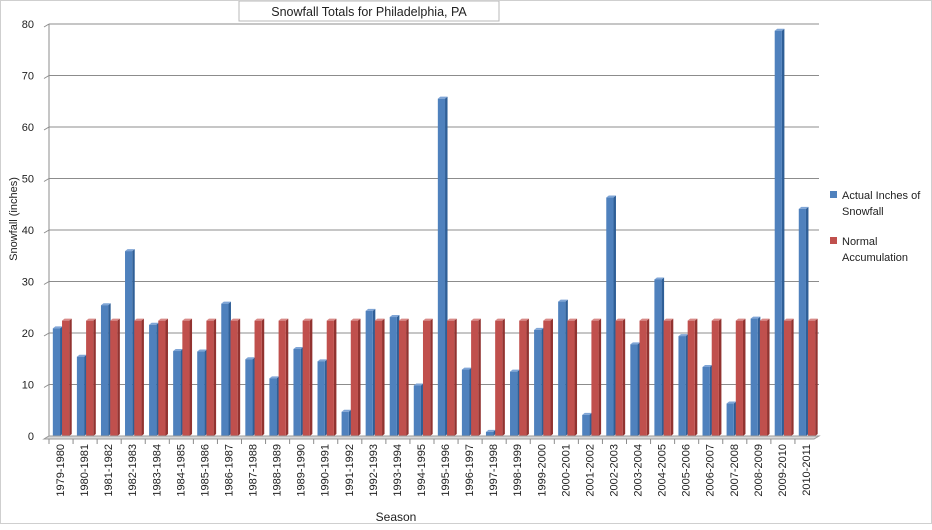  I want to click on title-box, so click(369, 11).